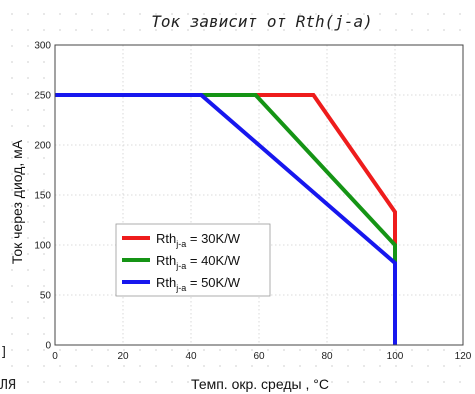  Describe the element at coordinates (198, 262) in the screenshot. I see `legend-label-2: Rthj-a = 40K/W` at that location.